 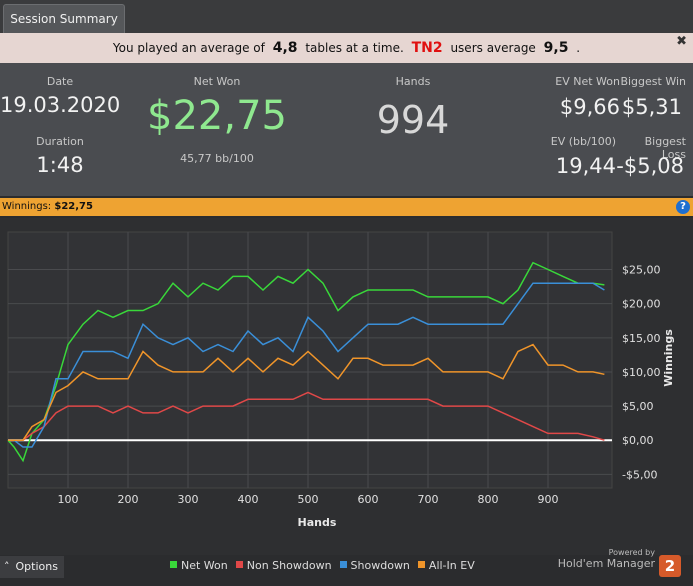 I want to click on label: EV (bb/100), so click(x=583, y=141).